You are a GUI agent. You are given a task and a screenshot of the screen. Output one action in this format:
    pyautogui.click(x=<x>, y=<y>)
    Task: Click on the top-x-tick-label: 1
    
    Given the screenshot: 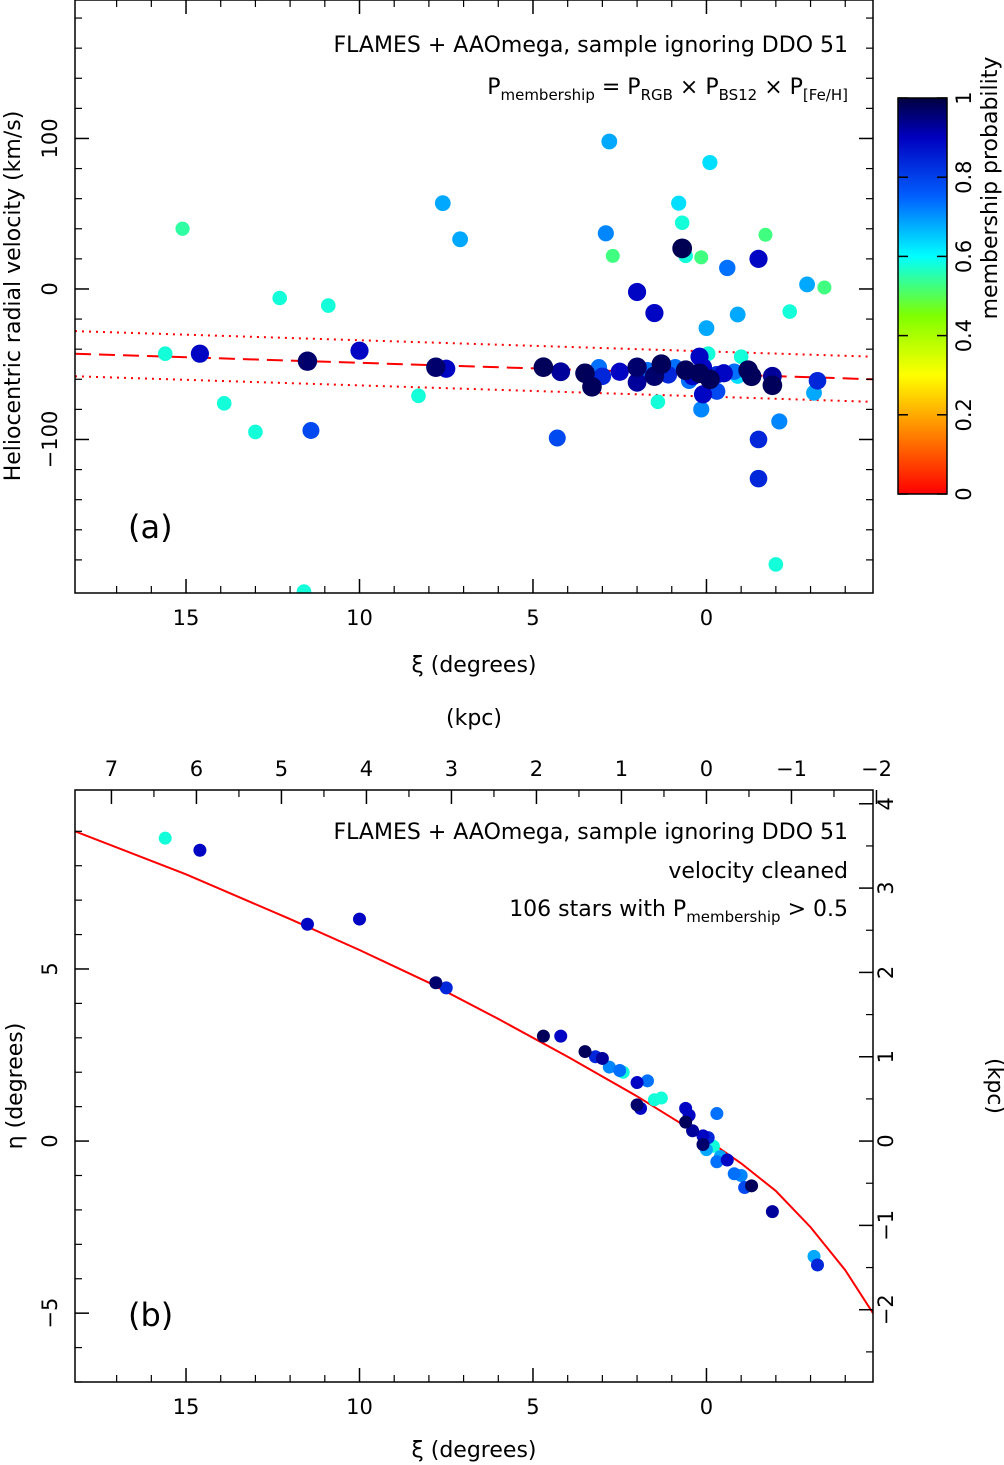 What is the action you would take?
    pyautogui.click(x=621, y=769)
    